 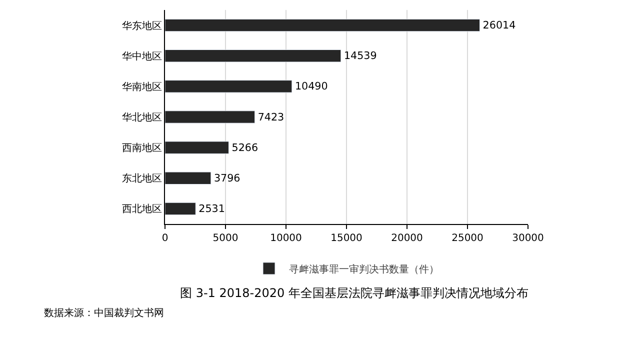 What do you see at coordinates (227, 178) in the screenshot?
I see `data-label: 3796` at bounding box center [227, 178].